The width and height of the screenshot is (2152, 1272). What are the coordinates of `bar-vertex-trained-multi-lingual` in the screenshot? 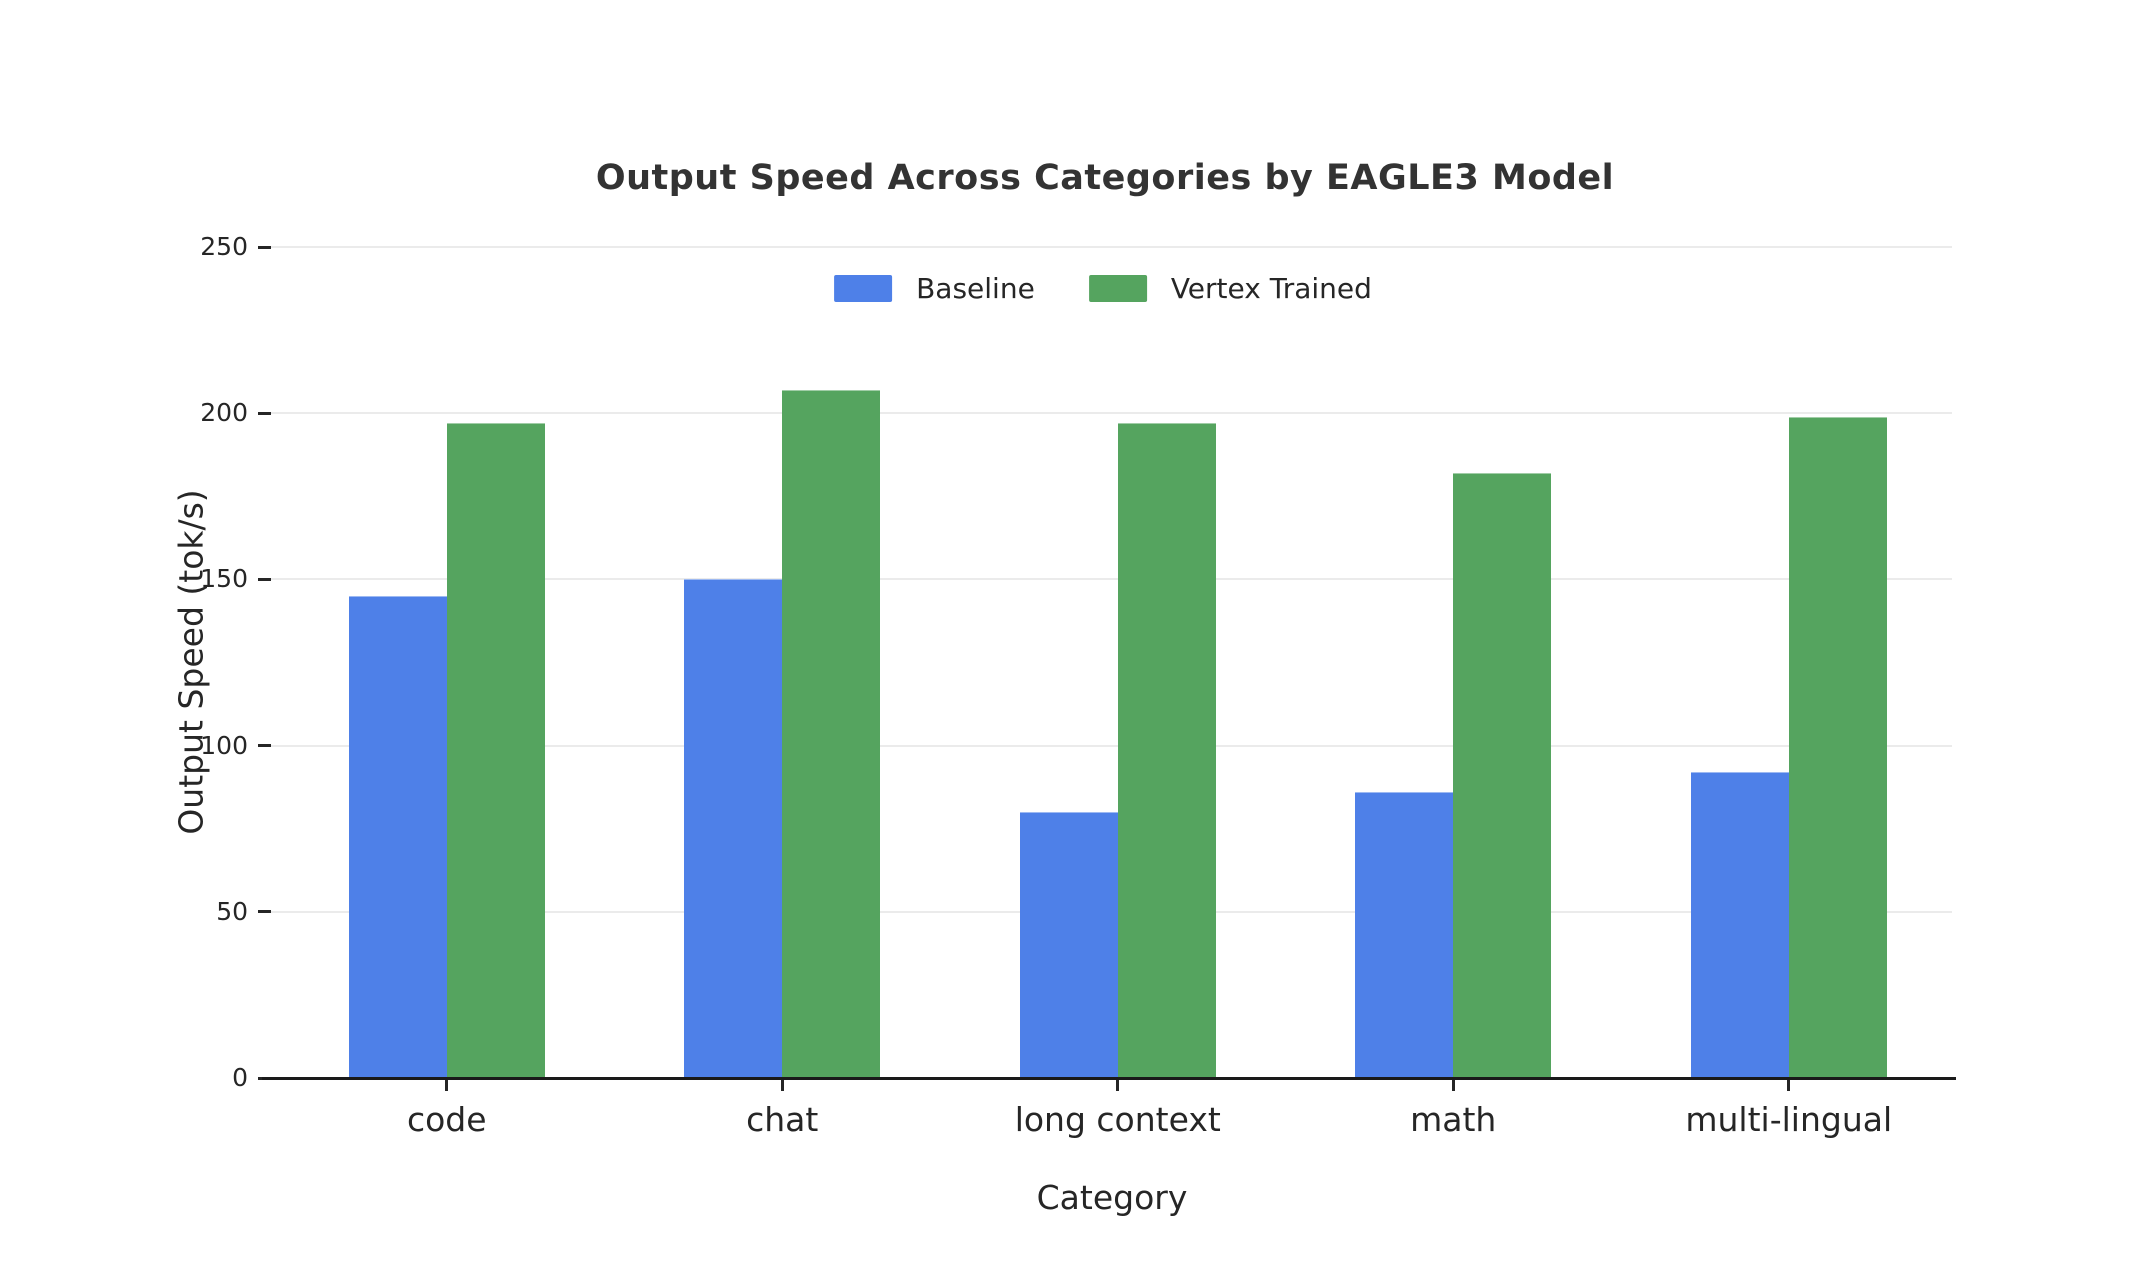 It's located at (1837, 747).